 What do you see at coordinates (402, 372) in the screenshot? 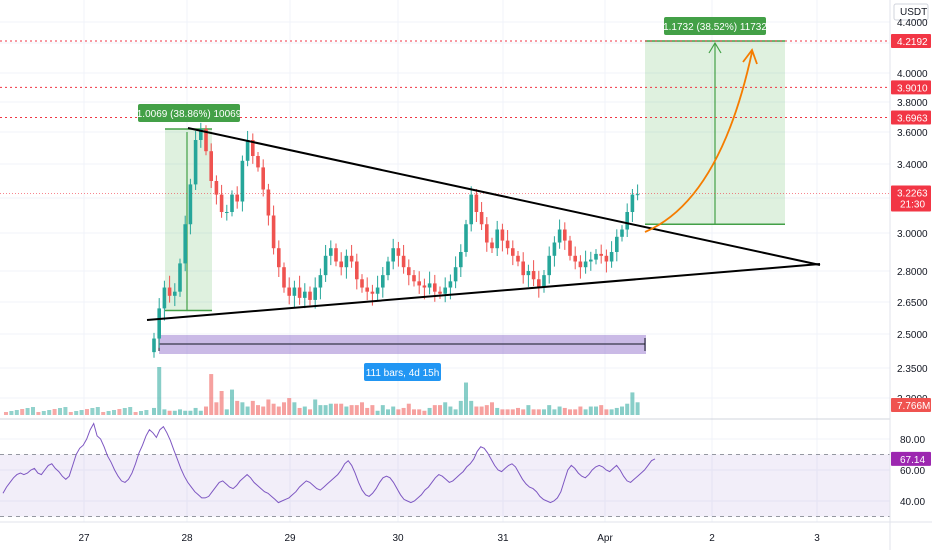
I see `date-range-label-bg` at bounding box center [402, 372].